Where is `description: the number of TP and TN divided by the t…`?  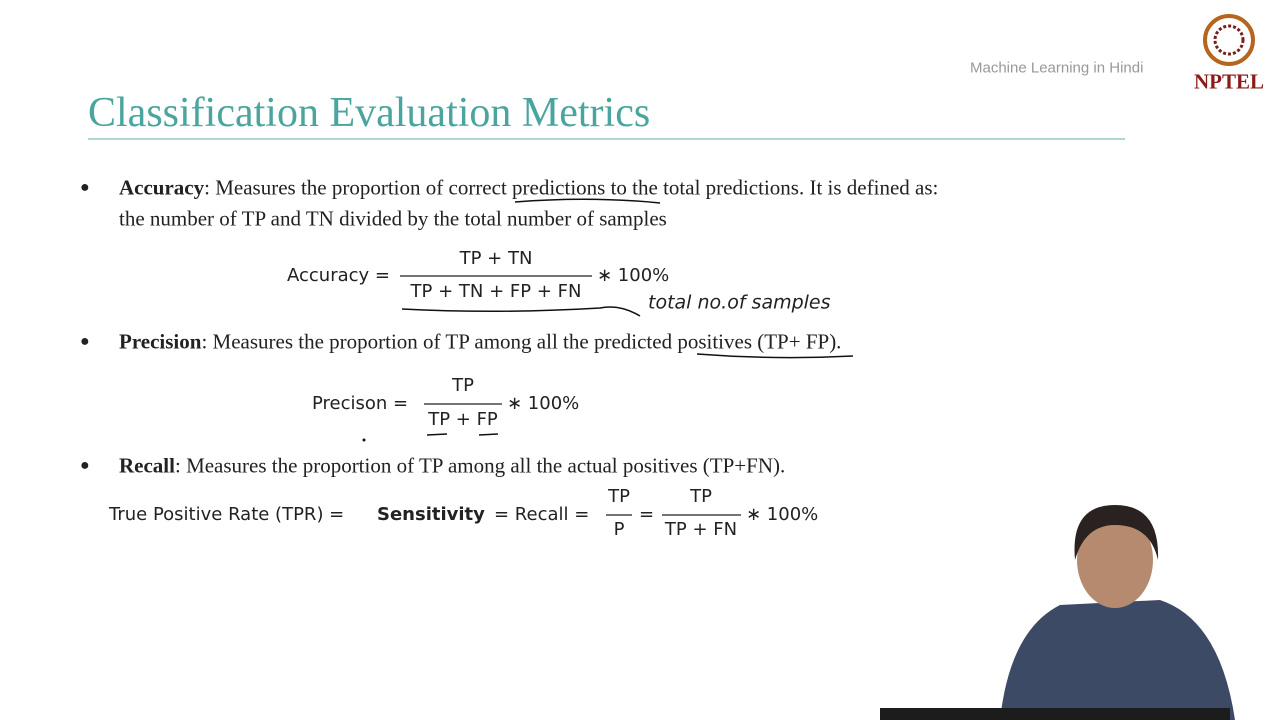
description: the number of TP and TN divided by the t… is located at coordinates (393, 218).